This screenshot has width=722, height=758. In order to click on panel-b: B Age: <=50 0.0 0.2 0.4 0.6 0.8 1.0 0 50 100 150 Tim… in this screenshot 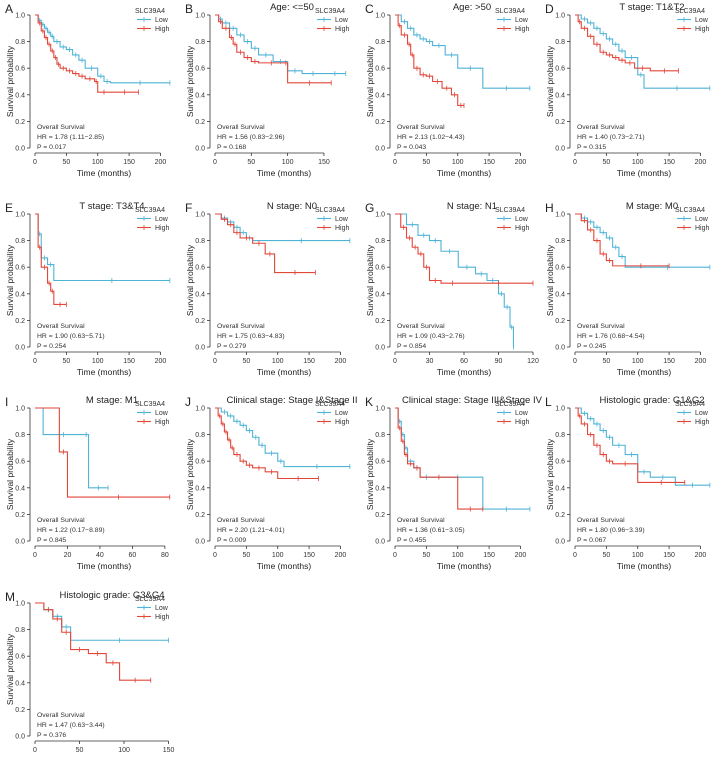, I will do `click(267, 90)`.